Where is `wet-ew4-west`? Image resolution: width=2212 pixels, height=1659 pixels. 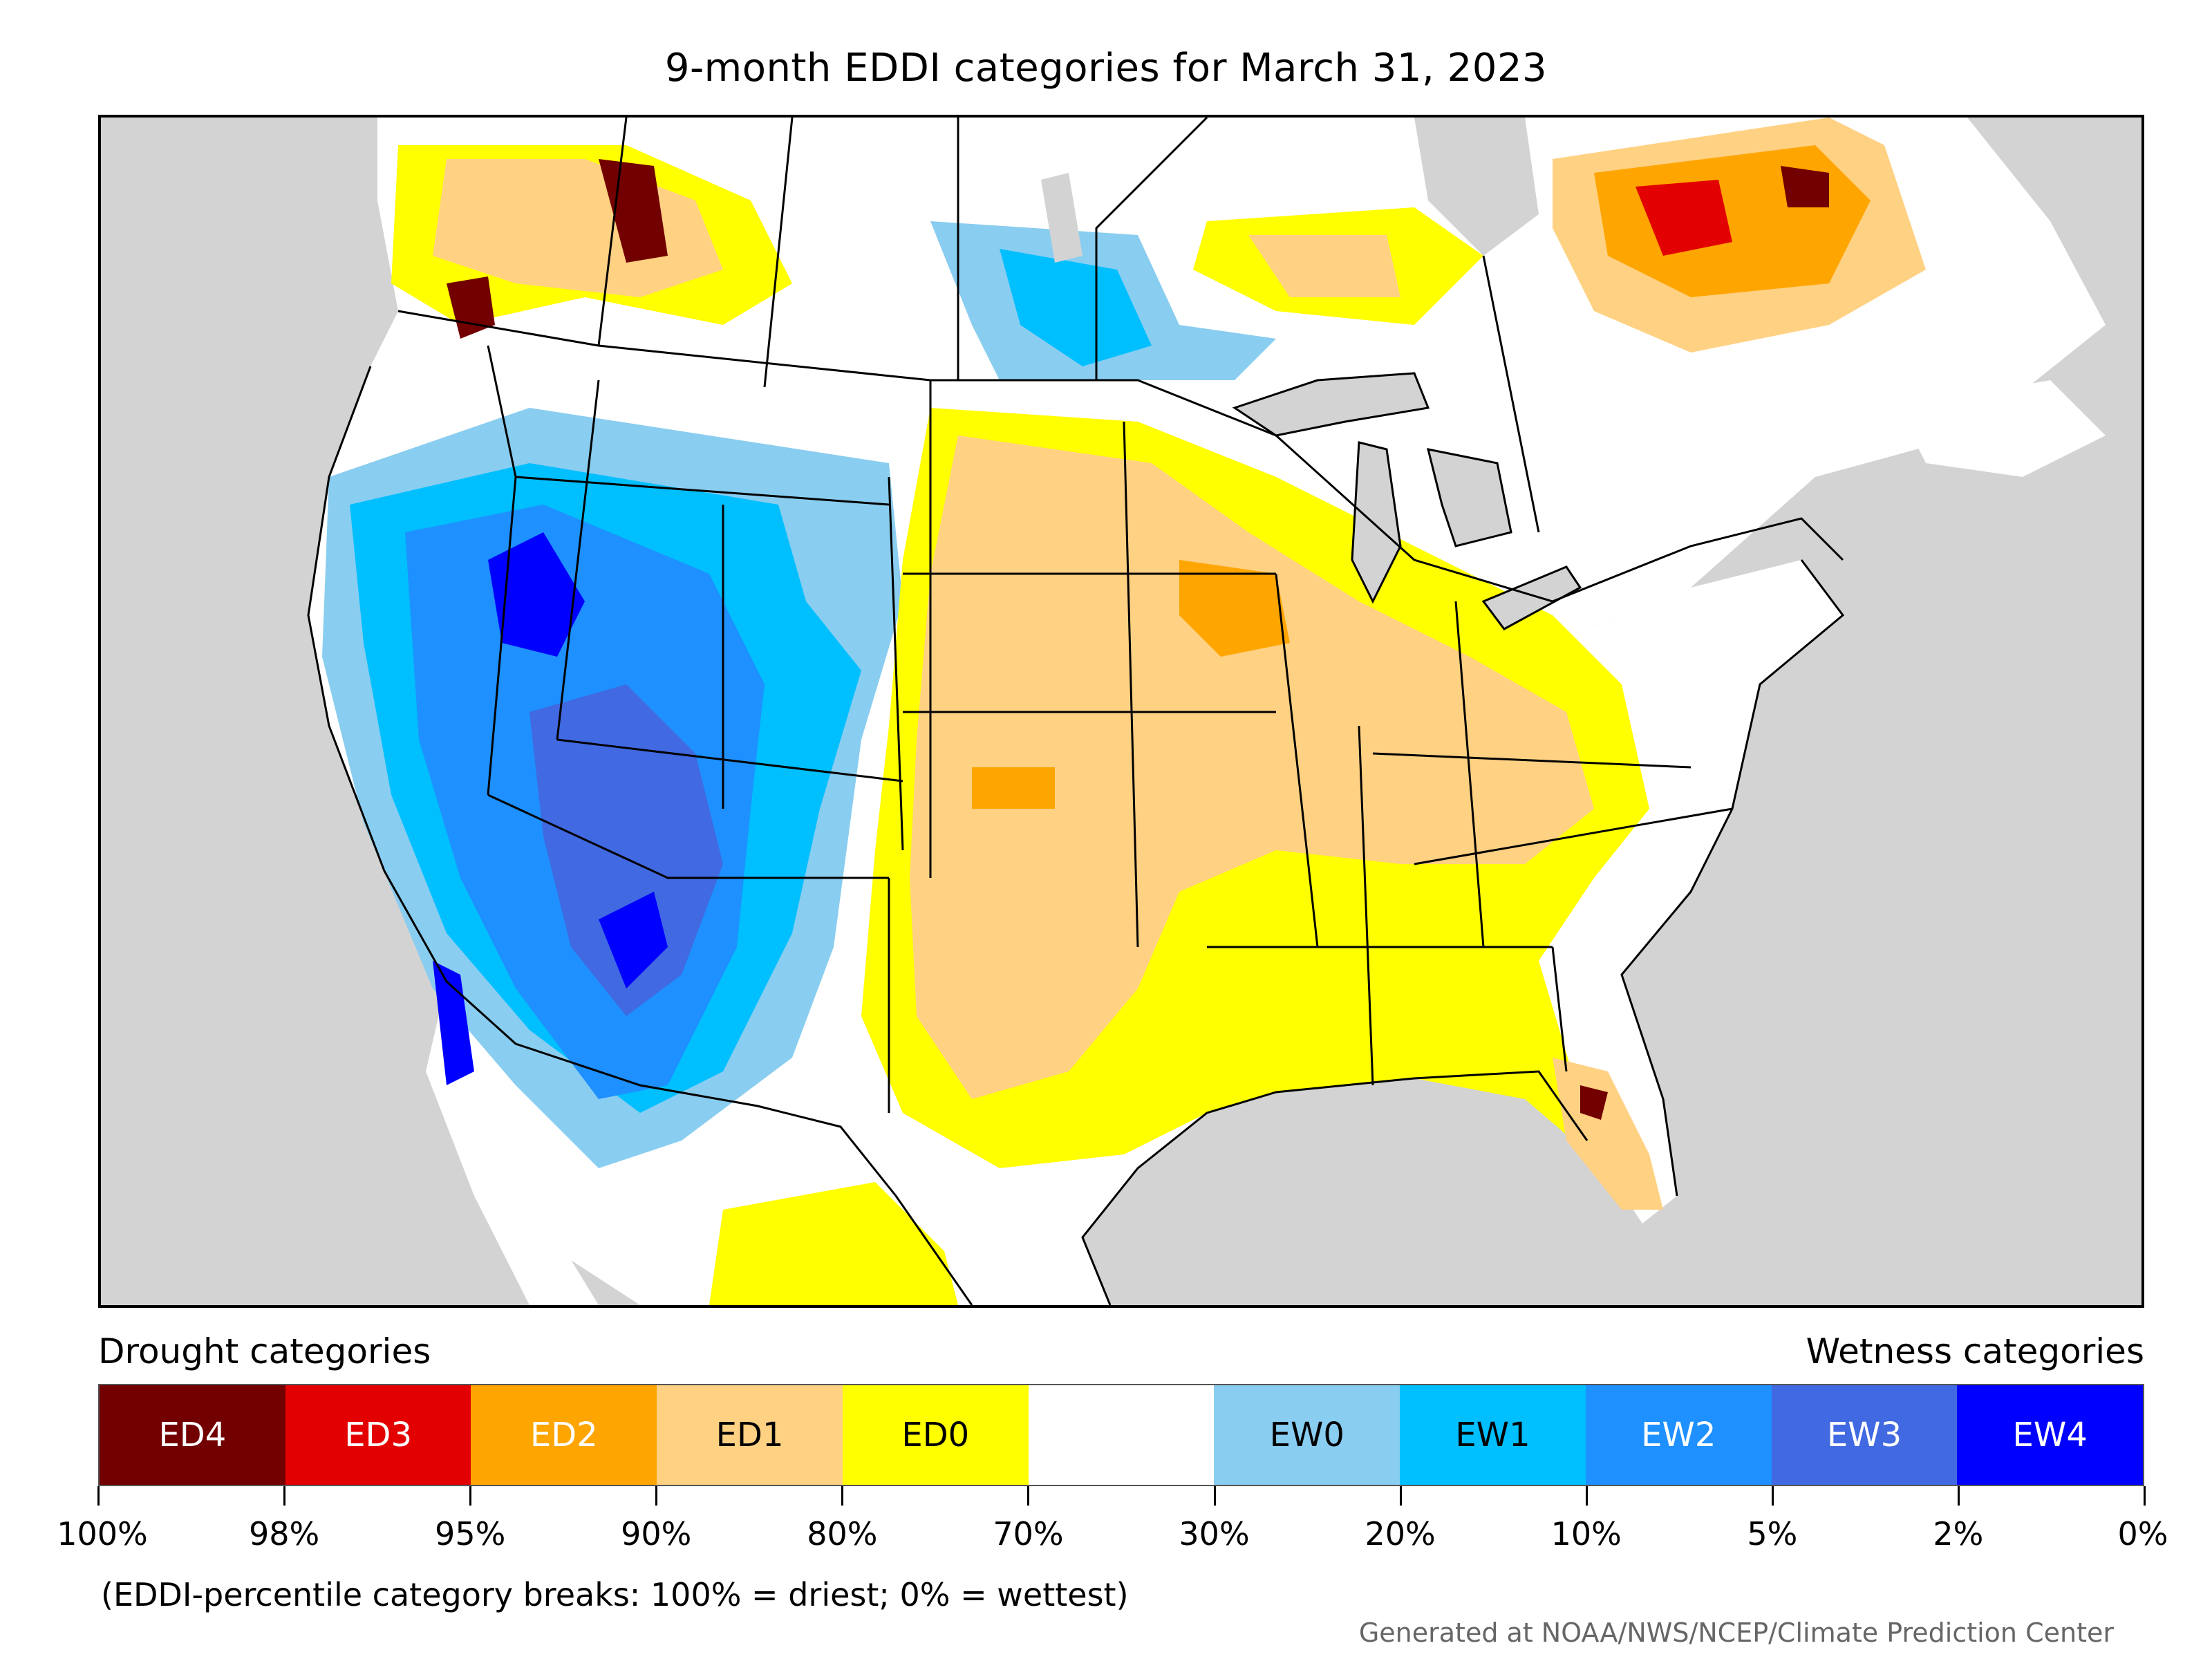
wet-ew4-west is located at coordinates (536, 595).